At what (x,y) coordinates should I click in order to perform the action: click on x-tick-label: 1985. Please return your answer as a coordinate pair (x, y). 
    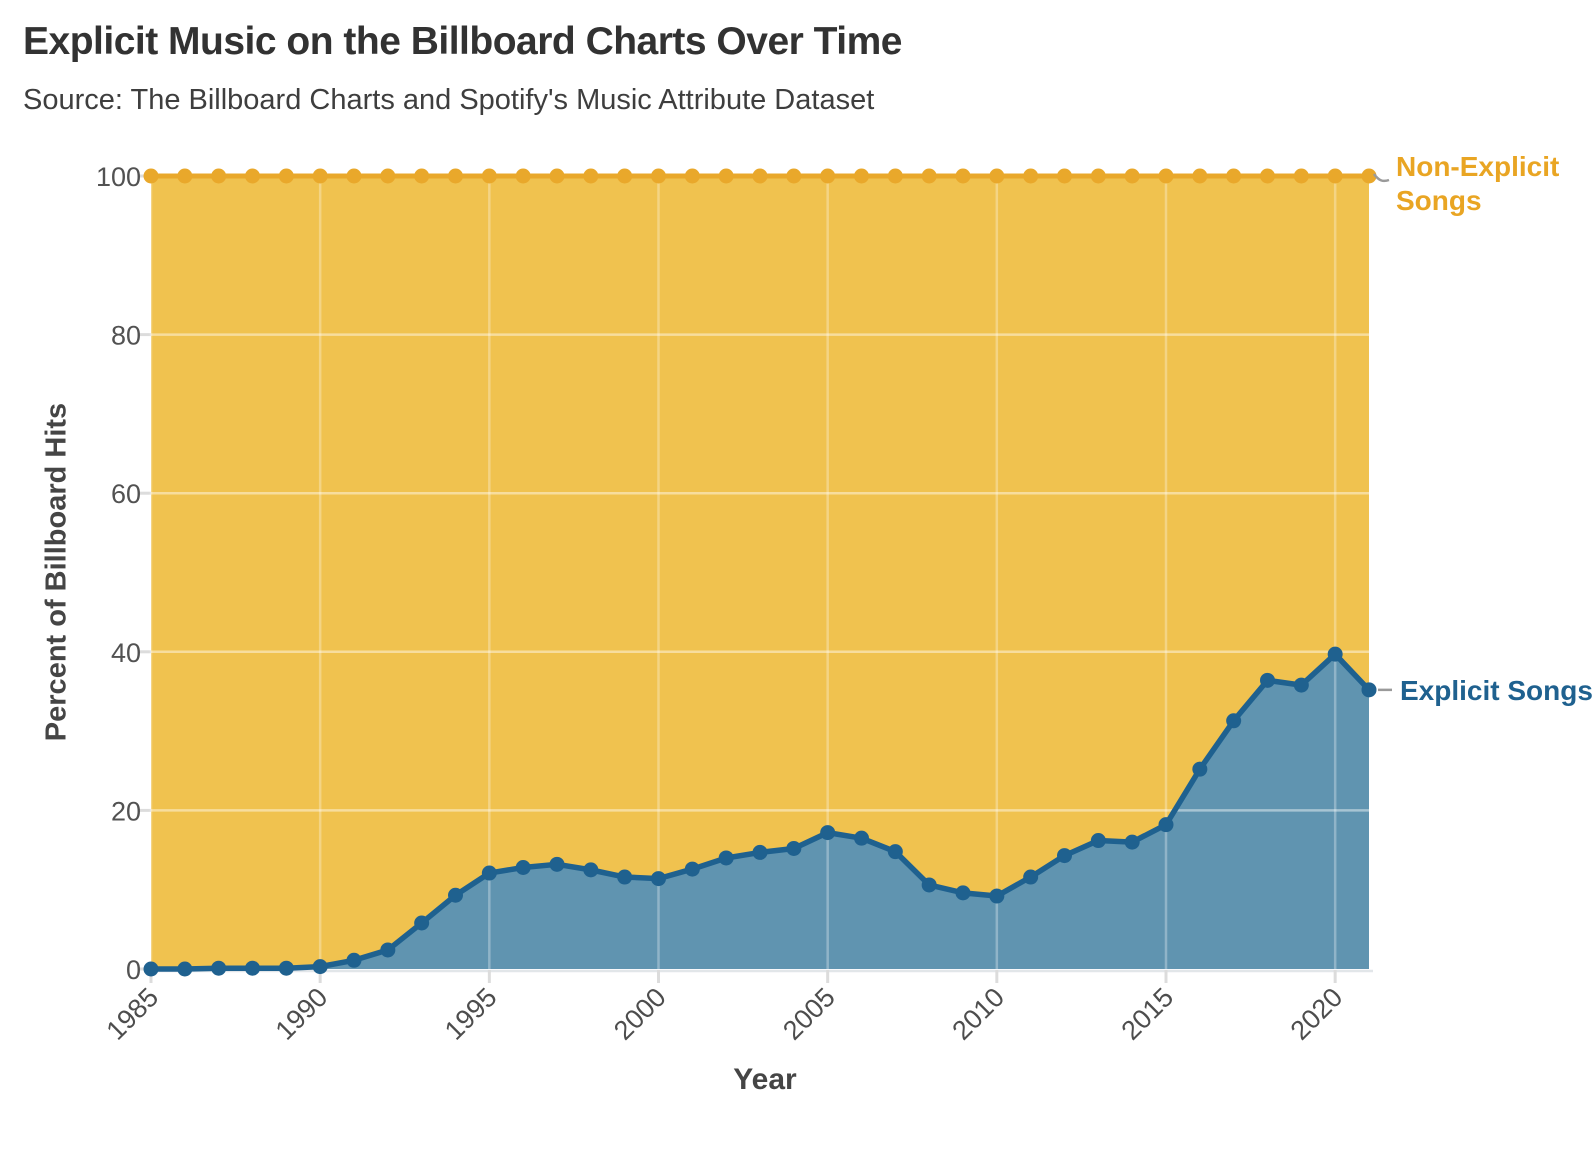
    Looking at the image, I should click on (133, 1014).